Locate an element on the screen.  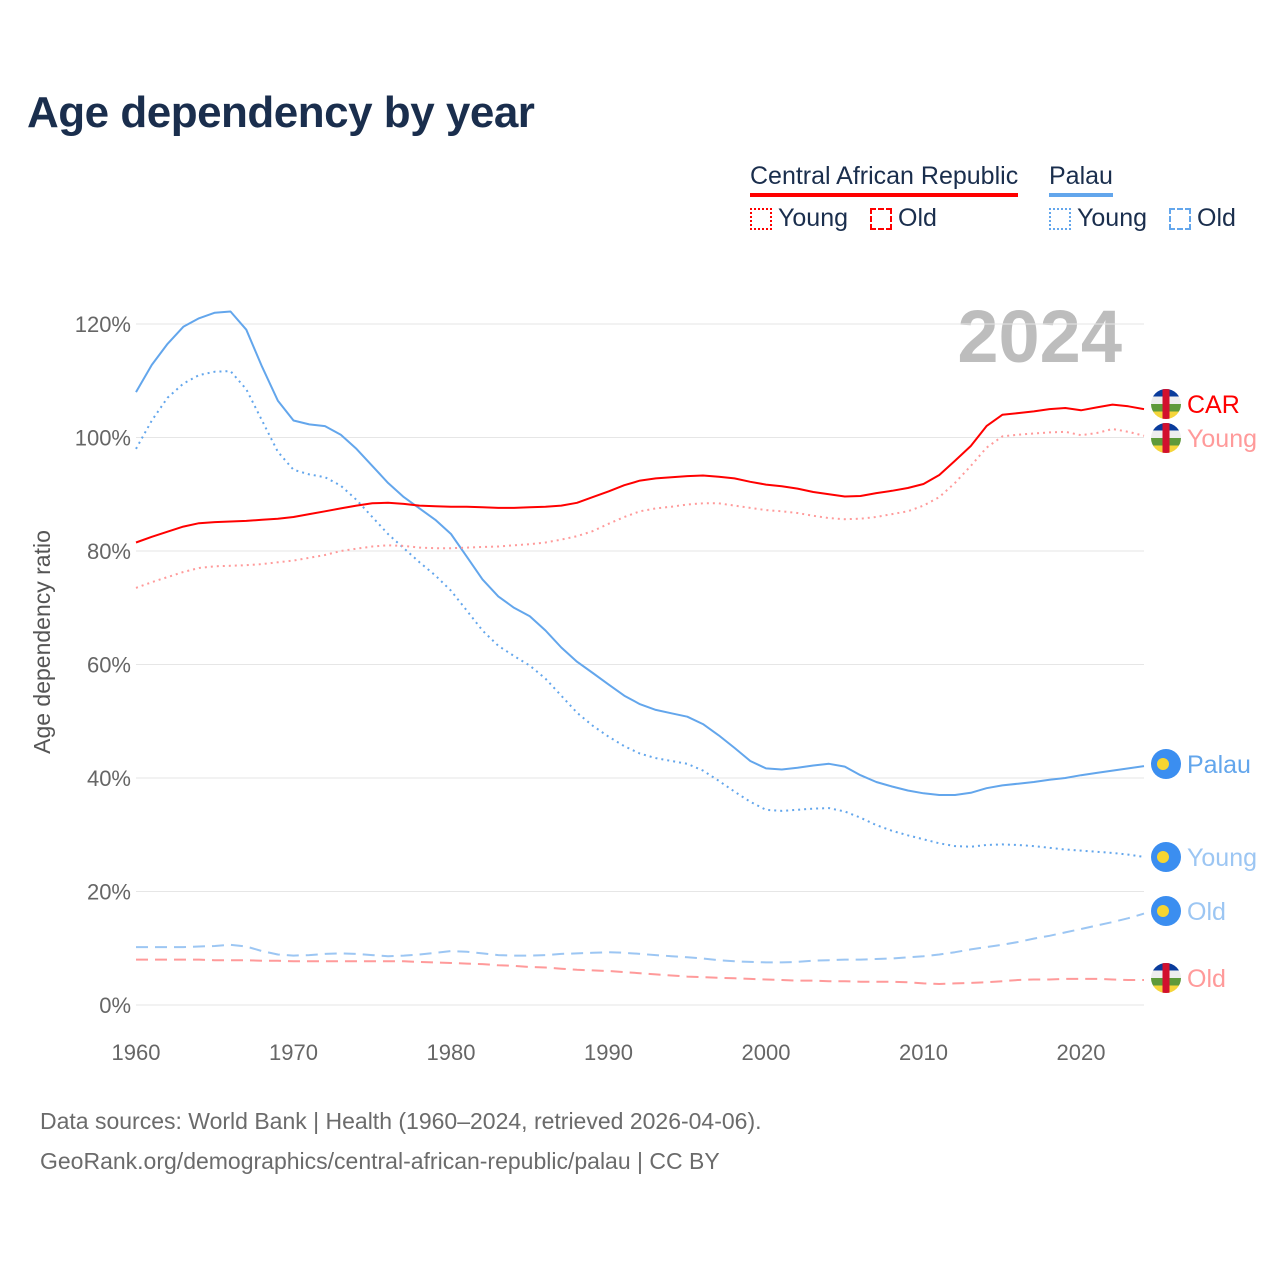
y-tick-label: 20% is located at coordinates (109, 892).